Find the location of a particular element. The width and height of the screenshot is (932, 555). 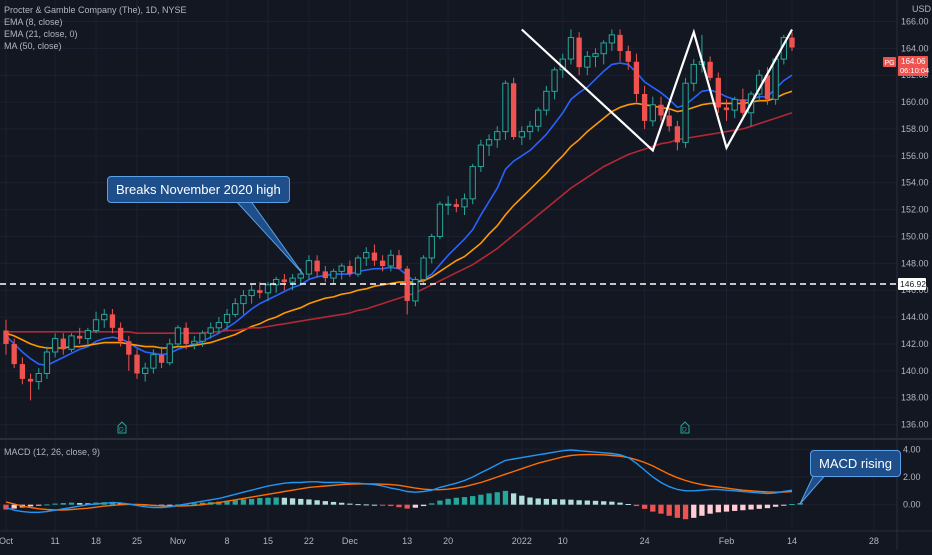

time-axis: Oct 11 18 25 Nov 8 15 22 Dec 13 20 2022 10 24 Feb 14 28 is located at coordinates (439, 541).